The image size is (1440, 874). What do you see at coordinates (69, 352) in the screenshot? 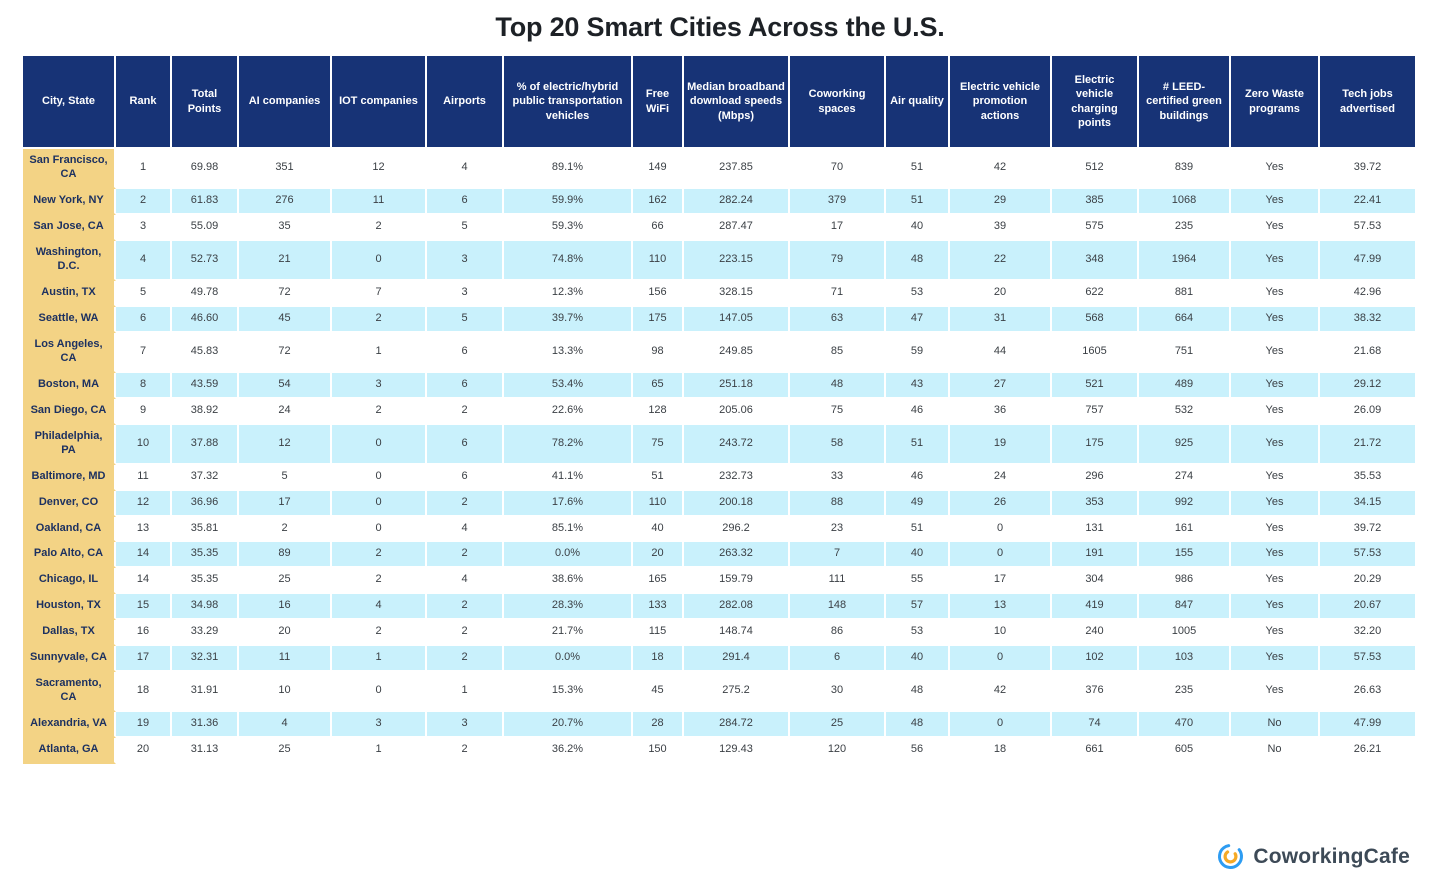
I see `city-cell: Los Angeles, CA` at bounding box center [69, 352].